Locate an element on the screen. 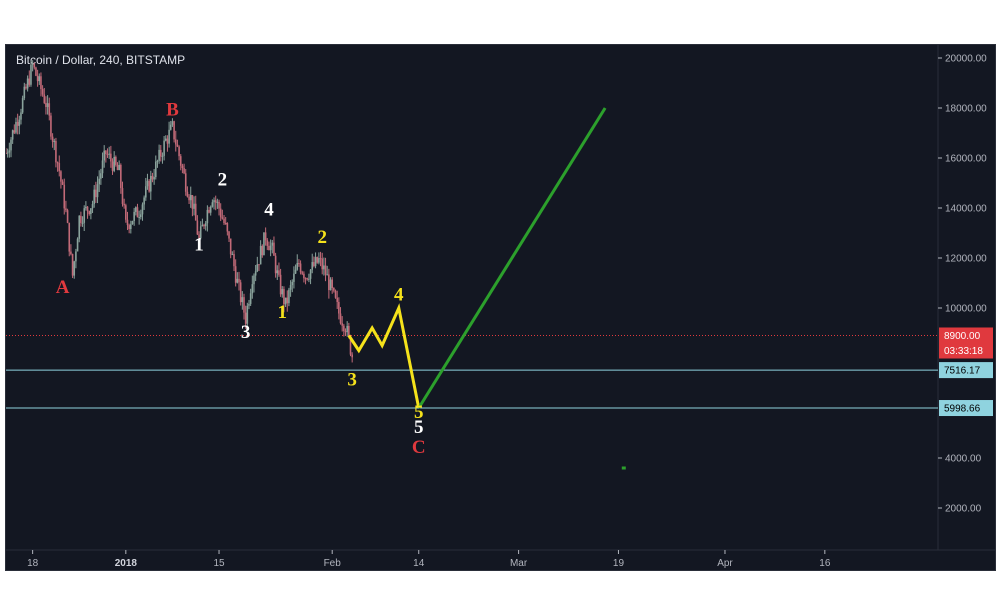  wave-label-9: 2 is located at coordinates (322, 237).